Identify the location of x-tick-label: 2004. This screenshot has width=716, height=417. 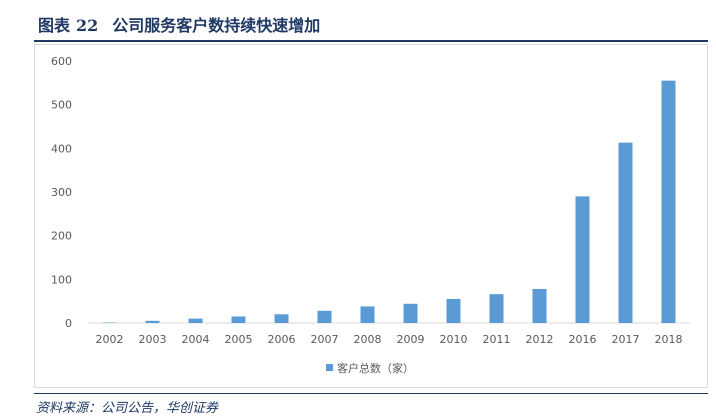
(196, 339).